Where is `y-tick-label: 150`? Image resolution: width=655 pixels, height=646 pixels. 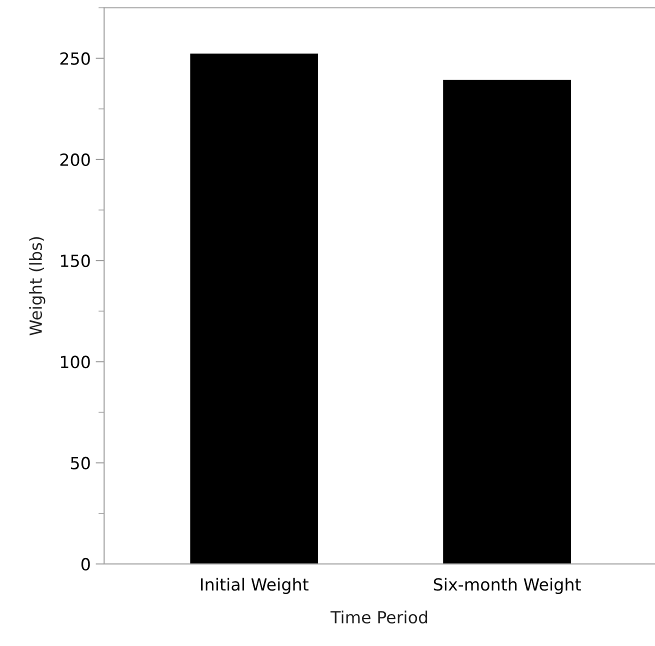
y-tick-label: 150 is located at coordinates (75, 261).